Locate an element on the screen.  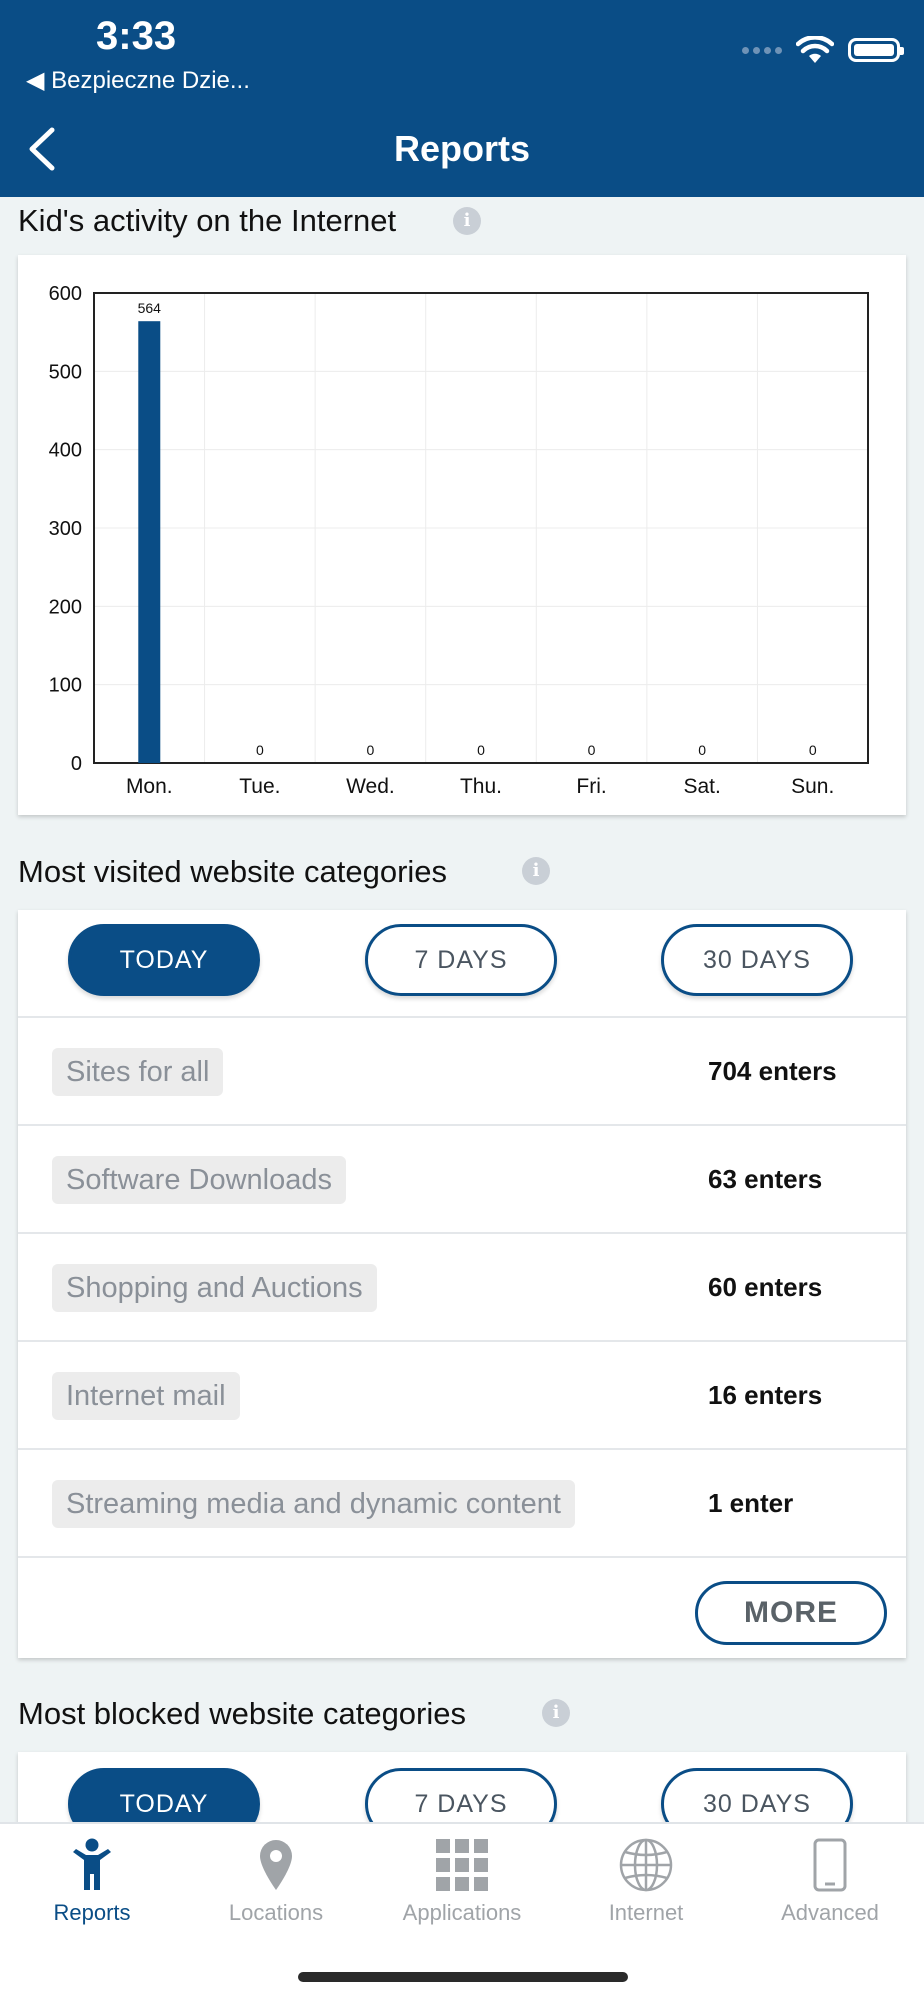
phone-icon is located at coordinates (830, 1865).